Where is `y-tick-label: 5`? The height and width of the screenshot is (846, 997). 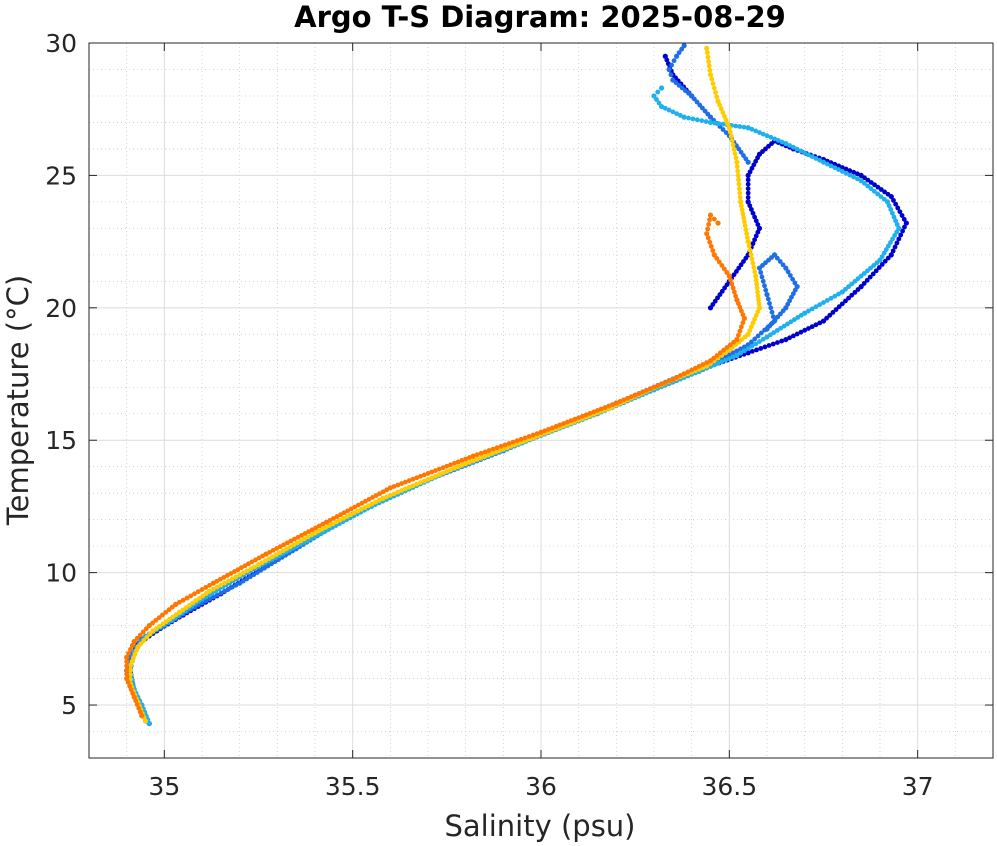
y-tick-label: 5 is located at coordinates (69, 705).